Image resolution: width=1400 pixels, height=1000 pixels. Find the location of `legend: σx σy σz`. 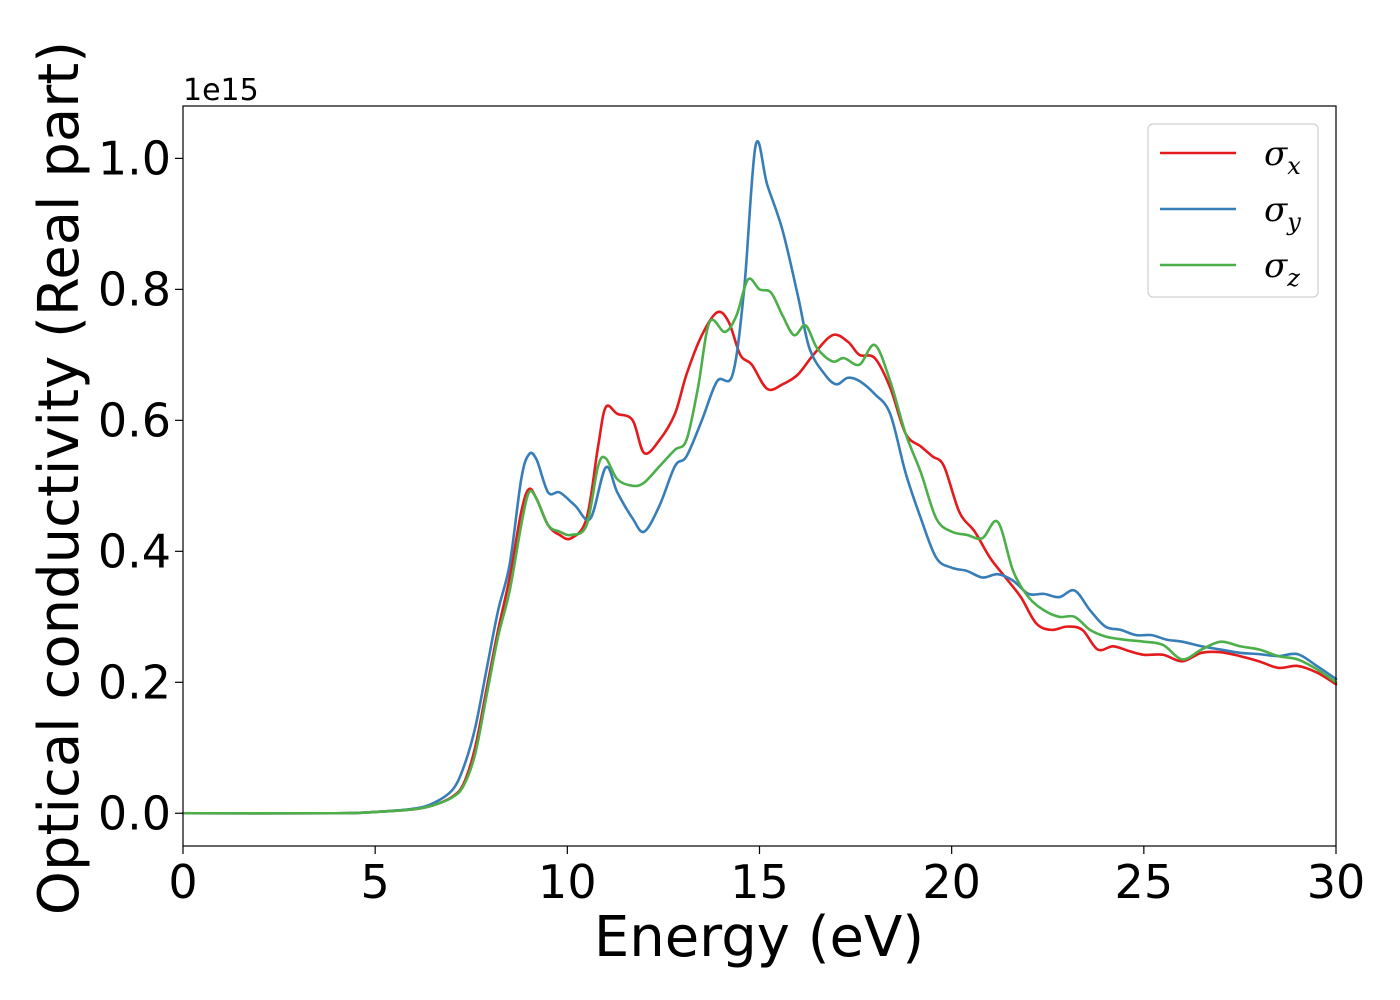

legend: σx σy σz is located at coordinates (1233, 210).